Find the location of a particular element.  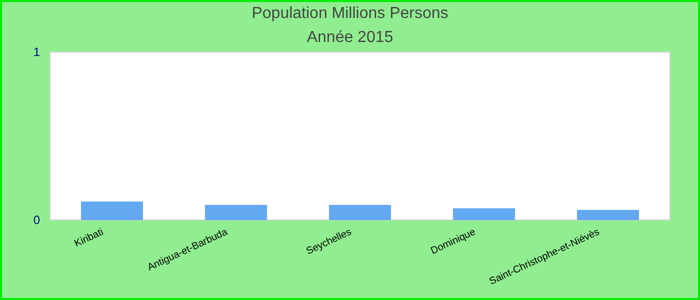

chart-subtitle: Année 2015 is located at coordinates (350, 37).